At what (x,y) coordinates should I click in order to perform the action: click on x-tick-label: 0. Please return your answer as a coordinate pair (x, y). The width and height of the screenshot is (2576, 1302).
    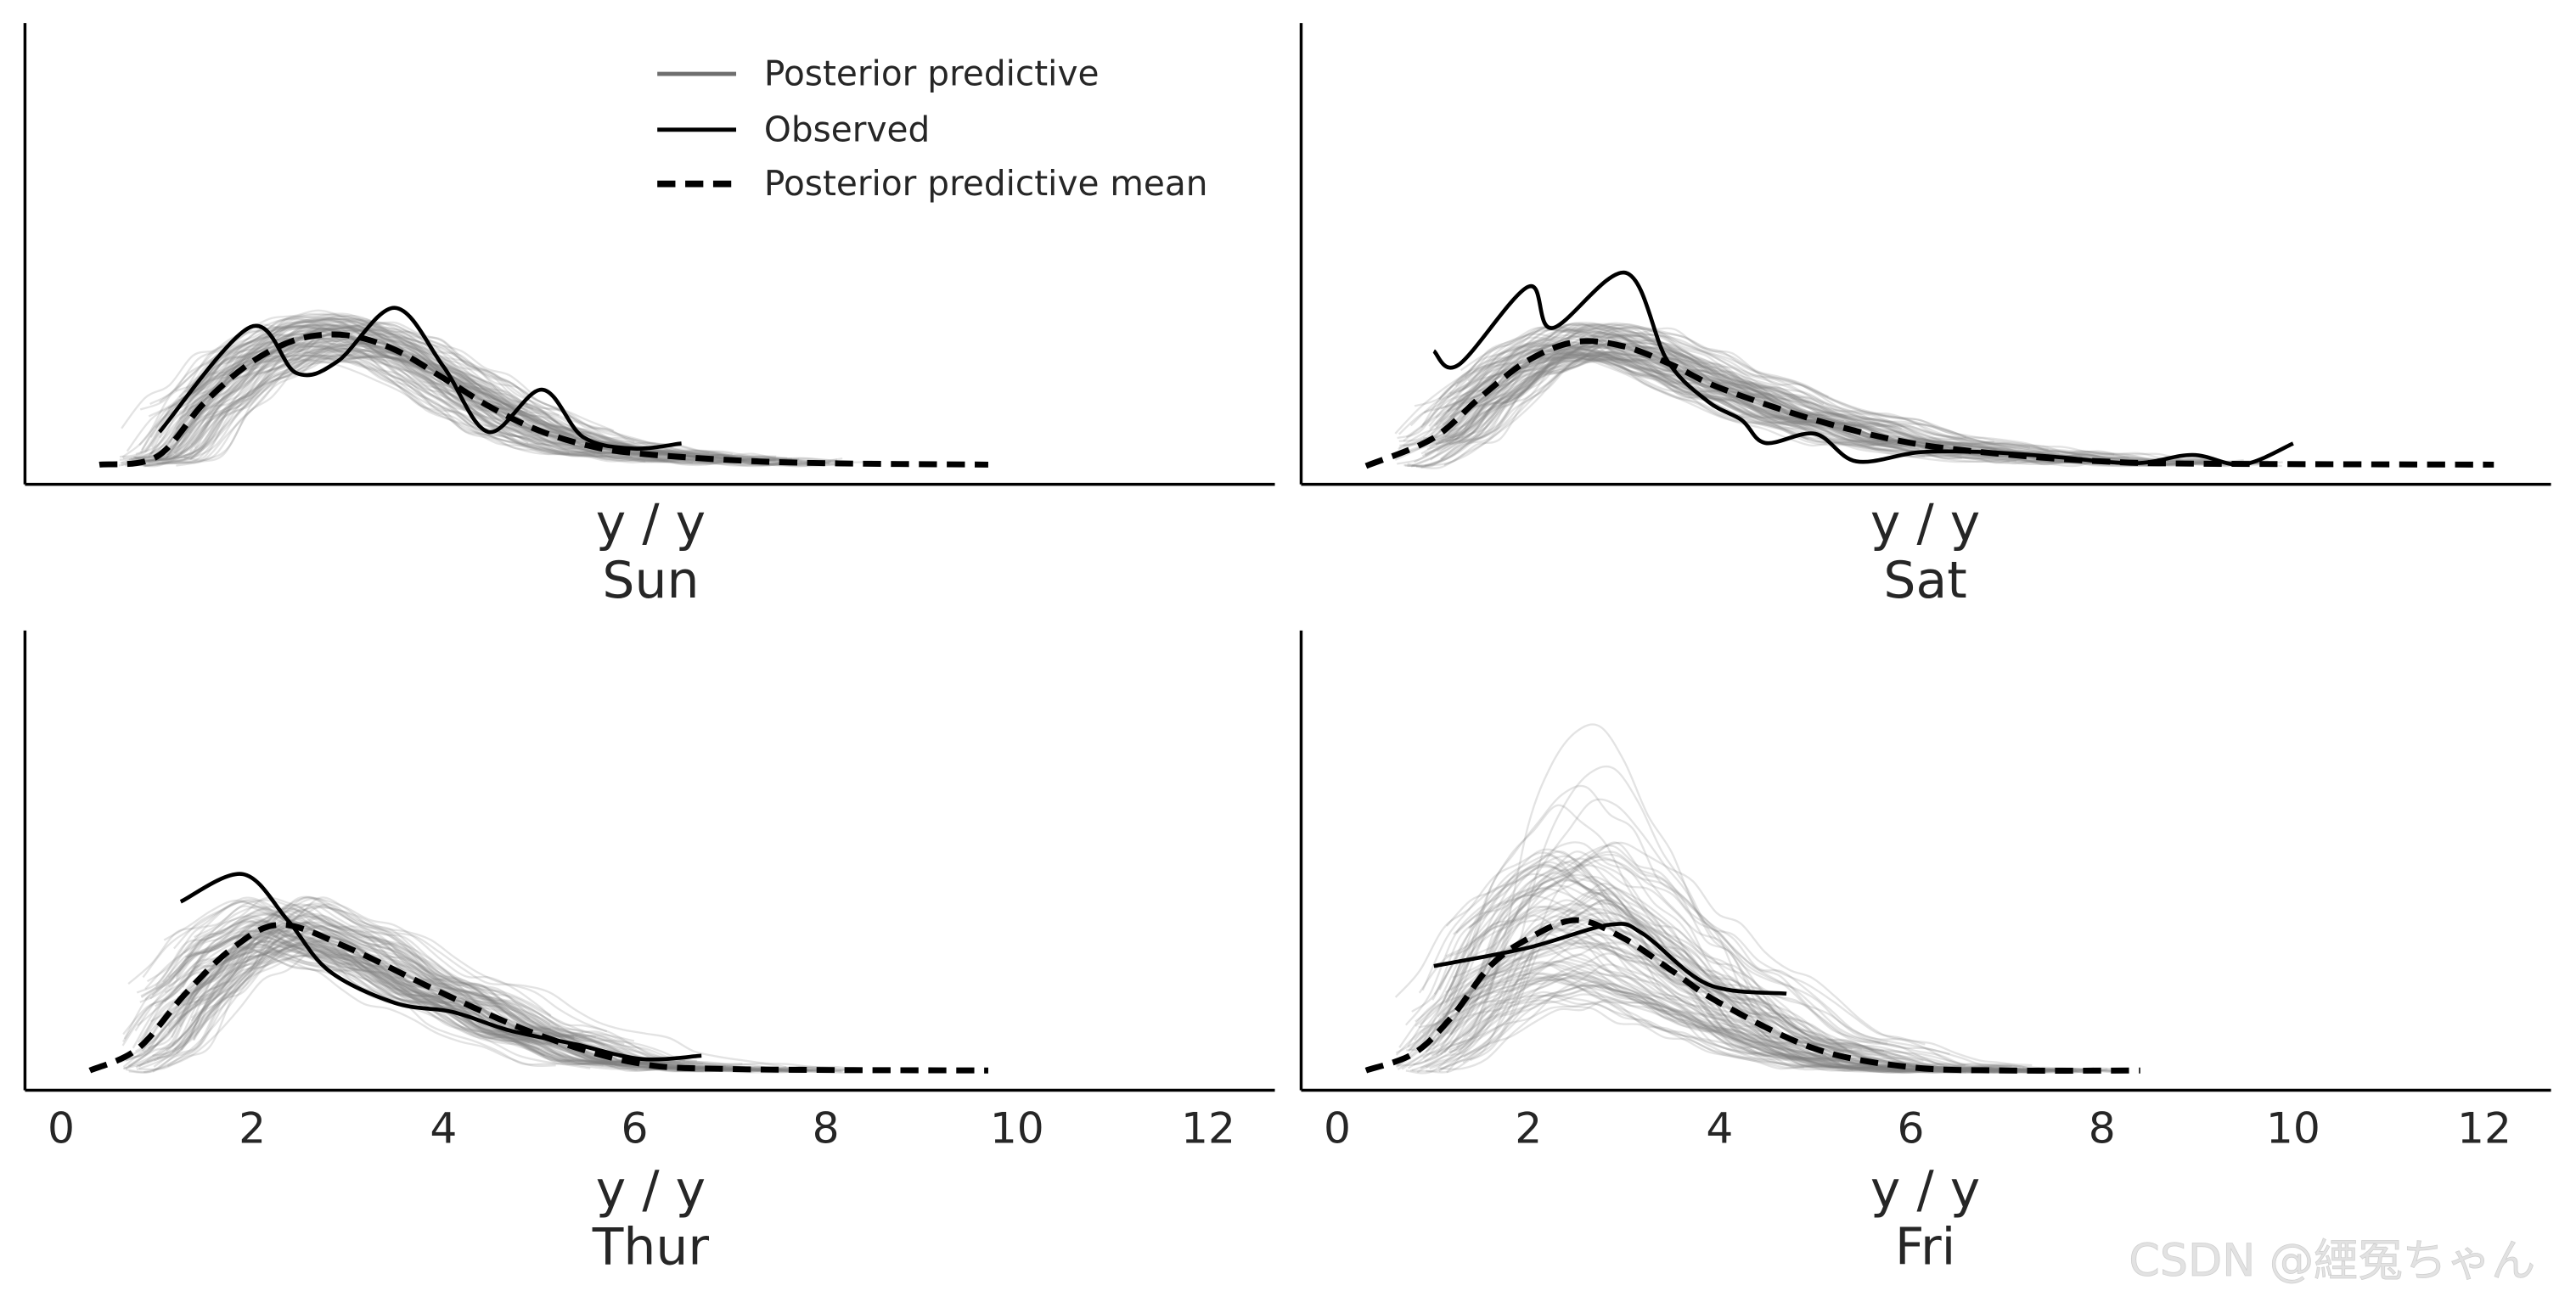
    Looking at the image, I should click on (61, 1128).